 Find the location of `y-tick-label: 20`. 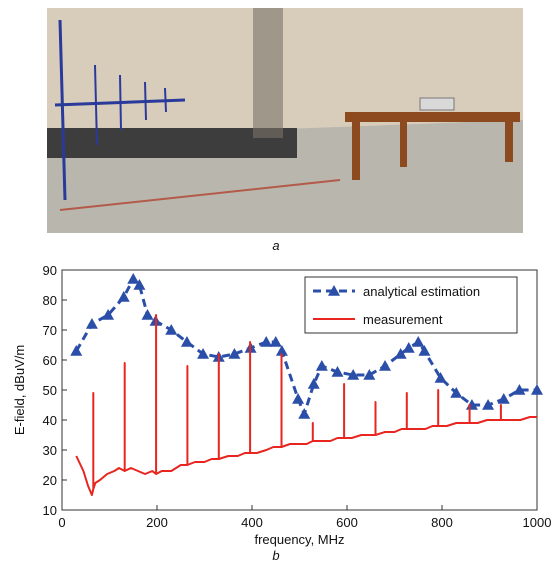

y-tick-label: 20 is located at coordinates (50, 480).